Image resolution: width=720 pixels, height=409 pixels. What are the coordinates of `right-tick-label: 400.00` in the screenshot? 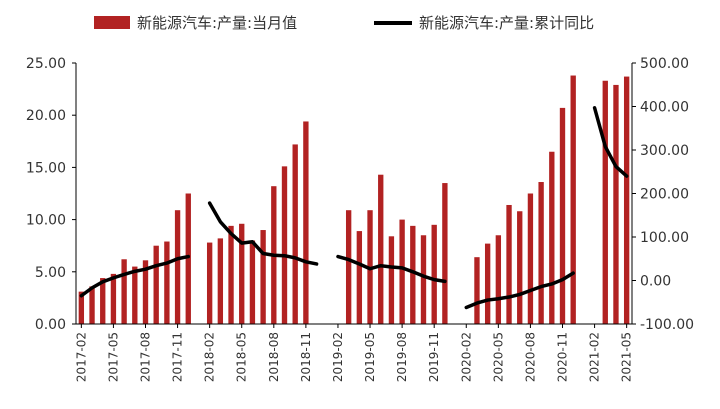 It's located at (664, 108).